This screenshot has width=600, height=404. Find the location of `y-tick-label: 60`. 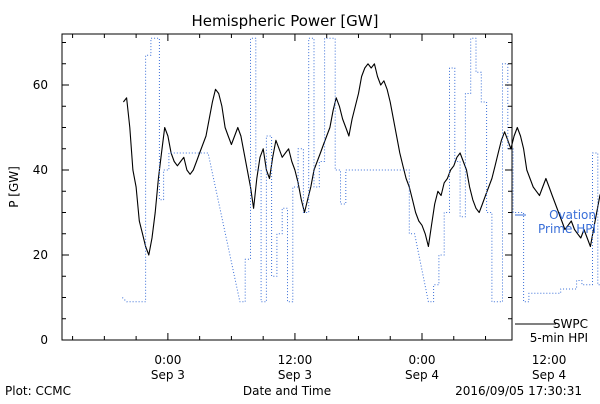

y-tick-label: 60 is located at coordinates (40, 85).